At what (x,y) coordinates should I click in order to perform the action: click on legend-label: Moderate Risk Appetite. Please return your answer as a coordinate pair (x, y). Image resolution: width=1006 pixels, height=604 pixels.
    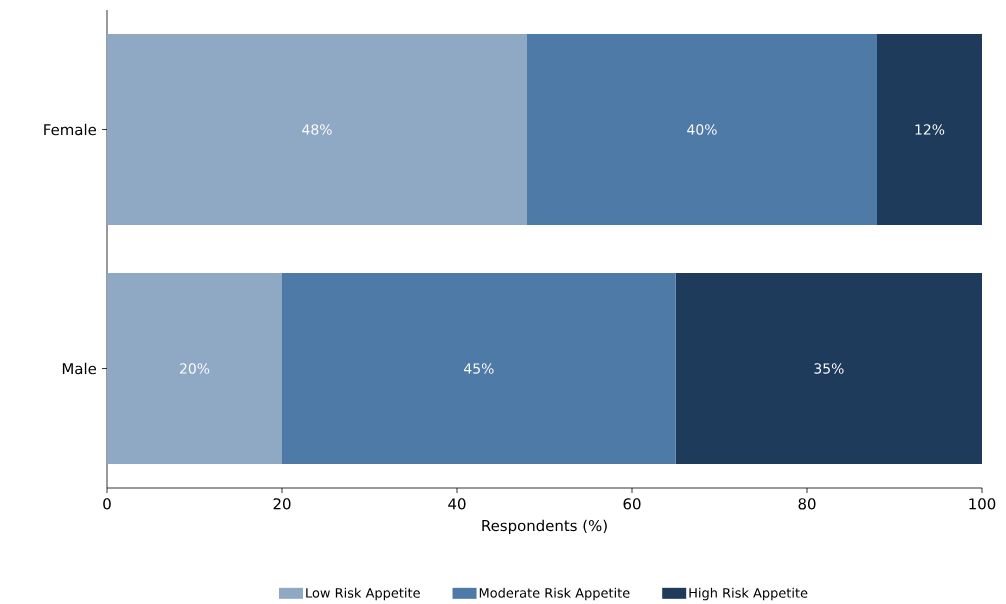
    Looking at the image, I should click on (554, 594).